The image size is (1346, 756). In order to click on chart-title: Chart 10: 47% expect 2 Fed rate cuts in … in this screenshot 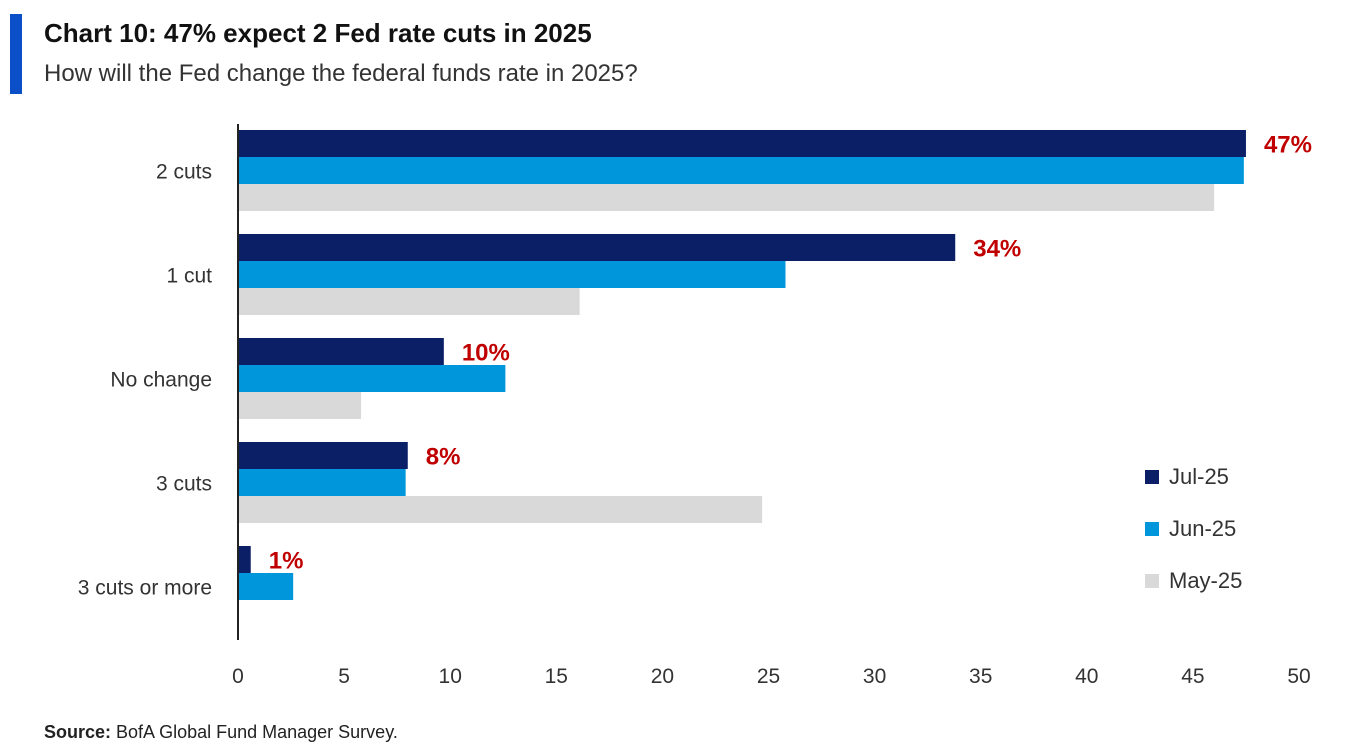, I will do `click(318, 33)`.